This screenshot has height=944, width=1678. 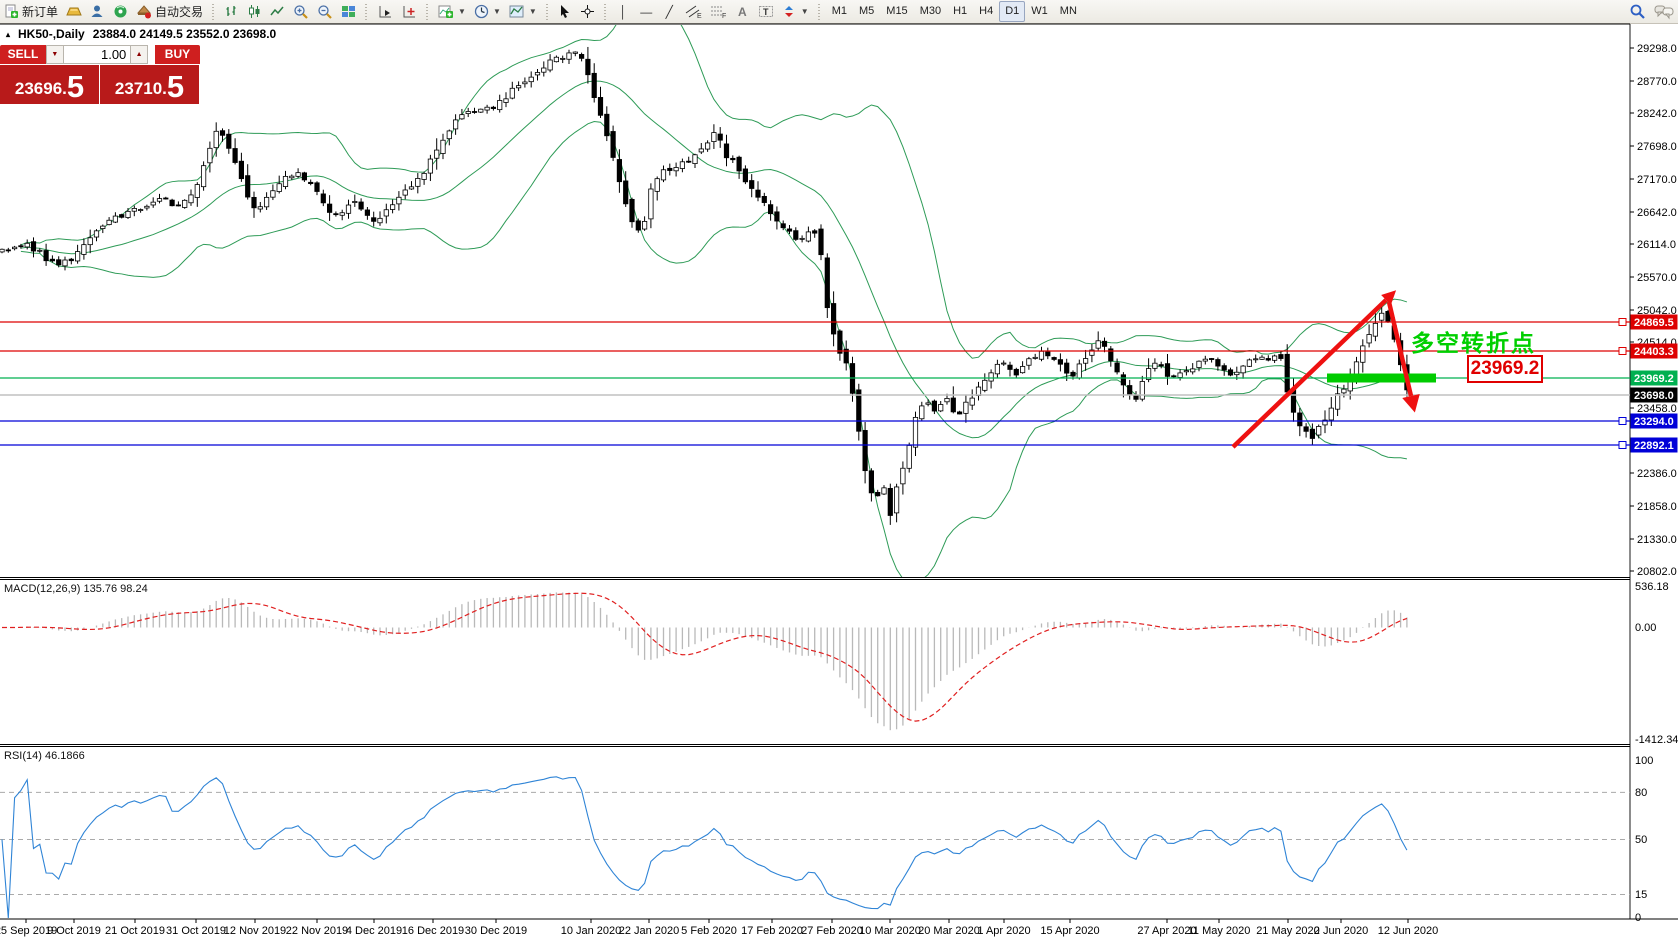 What do you see at coordinates (177, 54) in the screenshot?
I see `buy-button: BUY` at bounding box center [177, 54].